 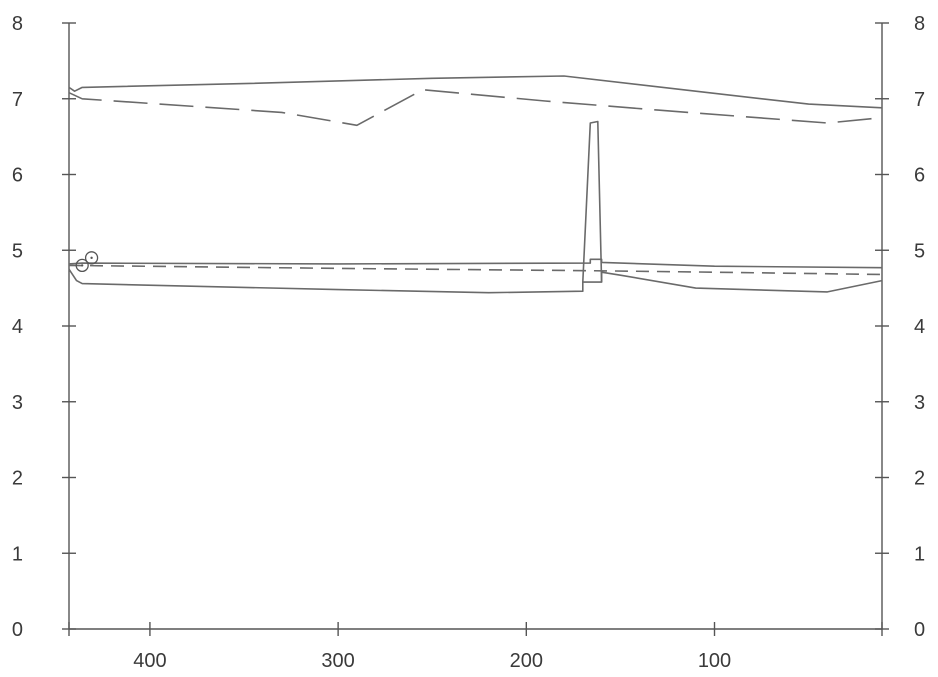 I want to click on x-tick-label: 200, so click(x=526, y=661).